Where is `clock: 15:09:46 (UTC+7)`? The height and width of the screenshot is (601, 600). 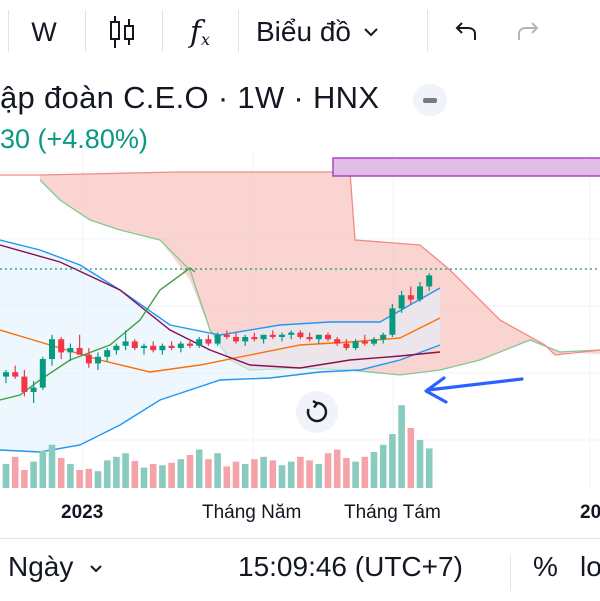
clock: 15:09:46 (UTC+7) is located at coordinates (350, 566).